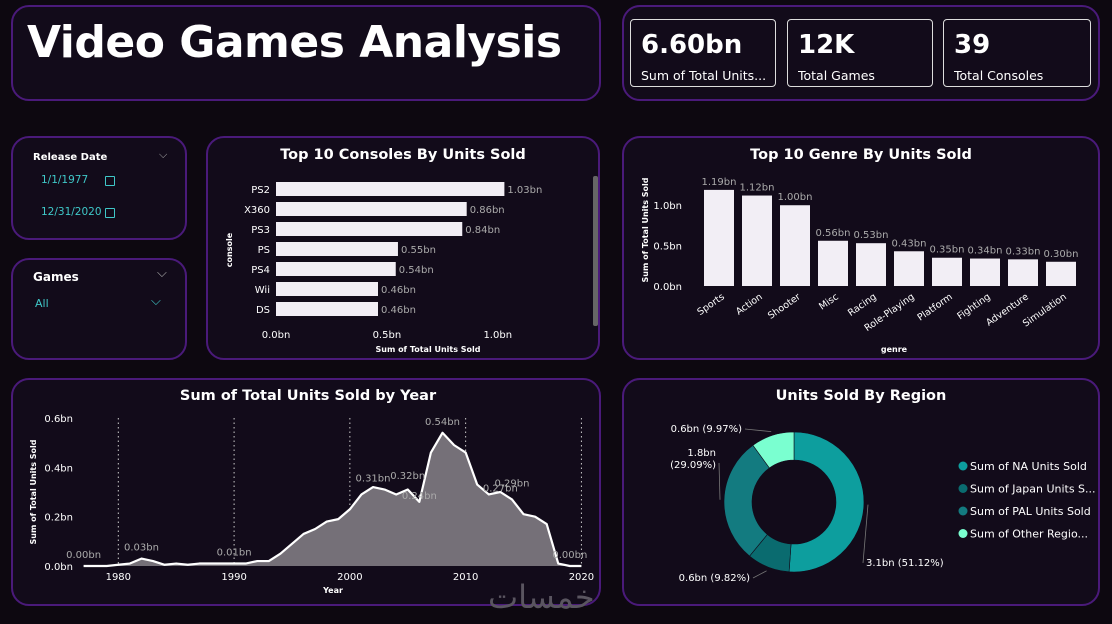  What do you see at coordinates (99, 309) in the screenshot?
I see `games-slicer: Games ⌵ All ⌵` at bounding box center [99, 309].